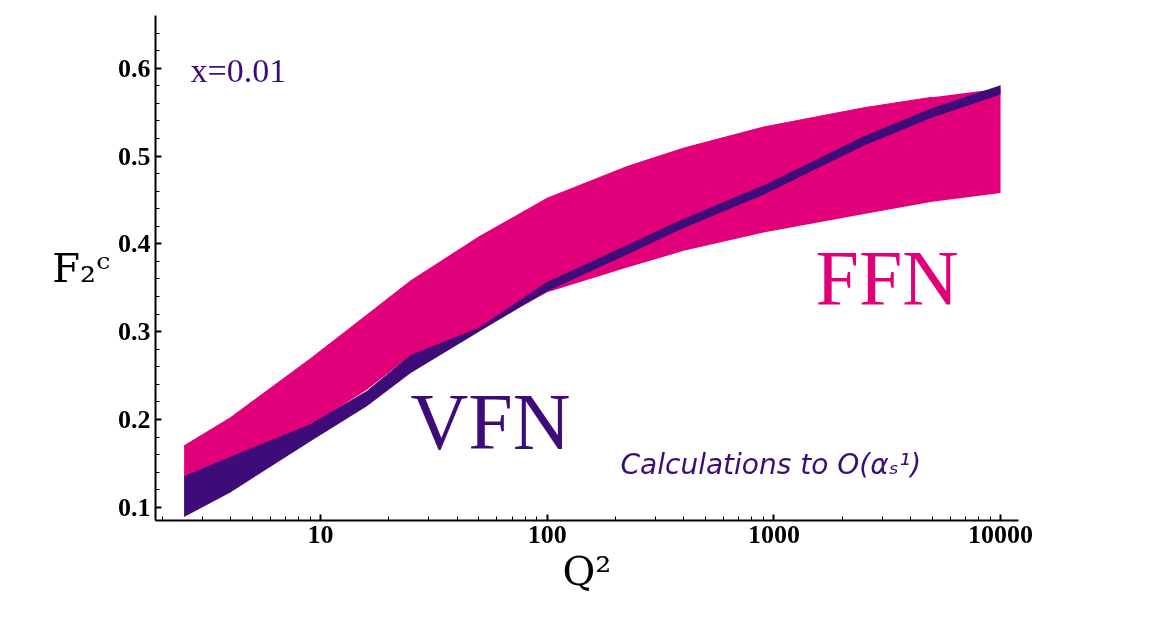 The height and width of the screenshot is (631, 1151). I want to click on y-tick-label: 0.4, so click(134, 244).